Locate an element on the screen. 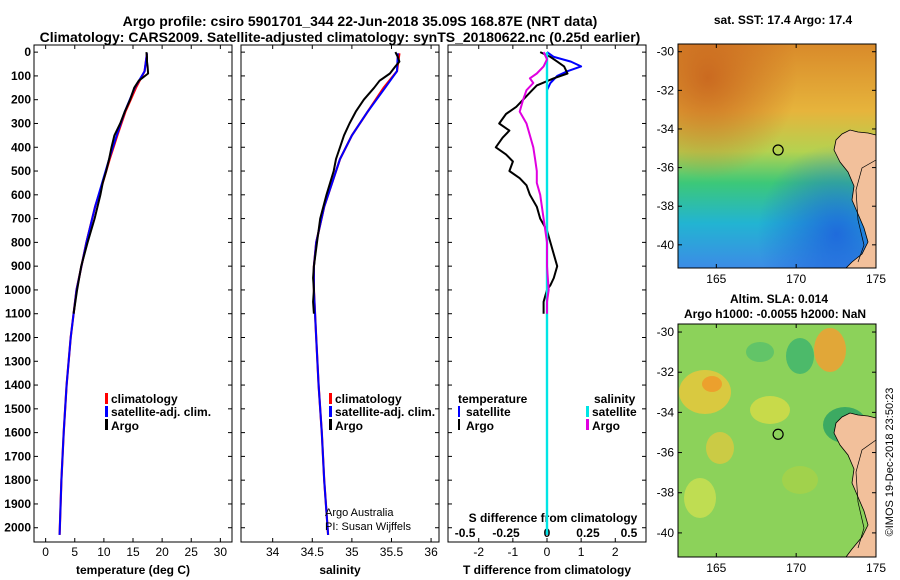 This screenshot has width=900, height=580. sst-map-title: sat. SST: 17.4 Argo: 17.4 is located at coordinates (783, 20).